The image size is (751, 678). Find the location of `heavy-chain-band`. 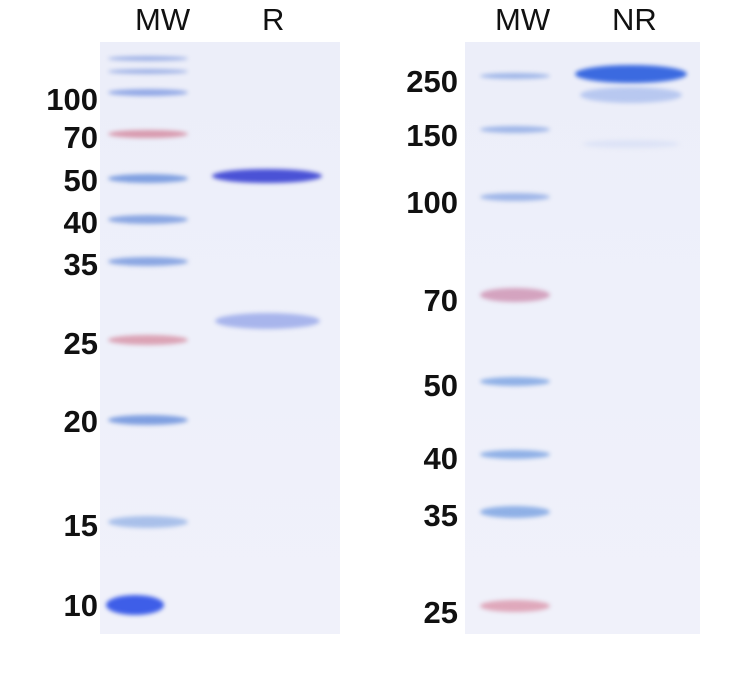

heavy-chain-band is located at coordinates (267, 176).